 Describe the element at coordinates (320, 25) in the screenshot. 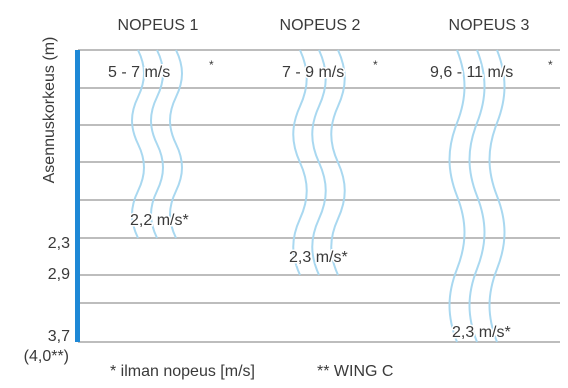

I see `column-title-2: NOPEUS 2` at that location.